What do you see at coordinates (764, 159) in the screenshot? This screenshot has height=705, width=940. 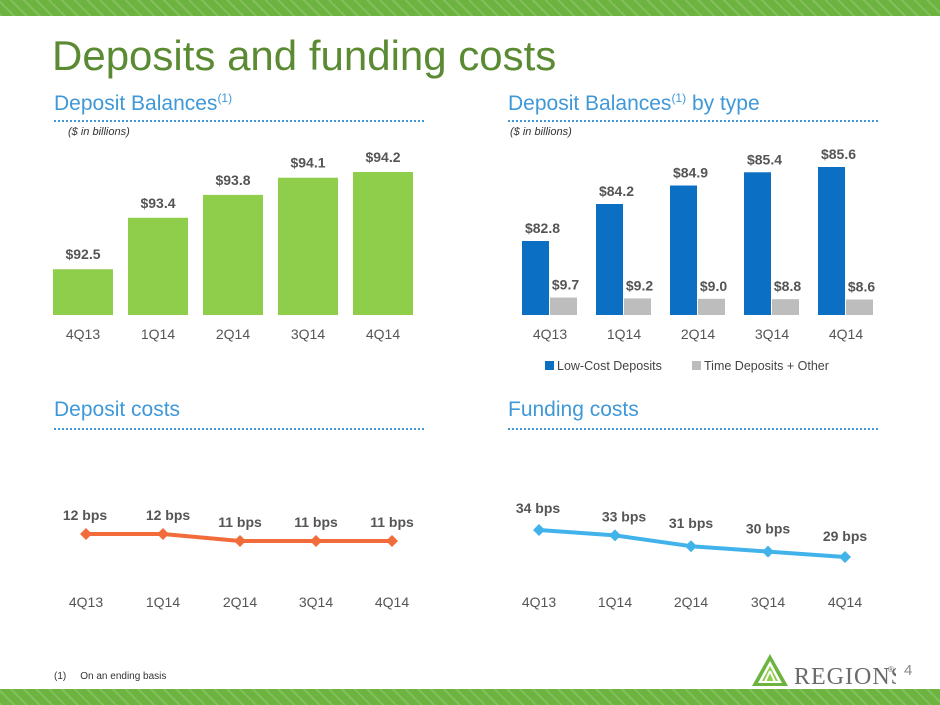 I see `low-cost-deposits-value-label: $85.4` at bounding box center [764, 159].